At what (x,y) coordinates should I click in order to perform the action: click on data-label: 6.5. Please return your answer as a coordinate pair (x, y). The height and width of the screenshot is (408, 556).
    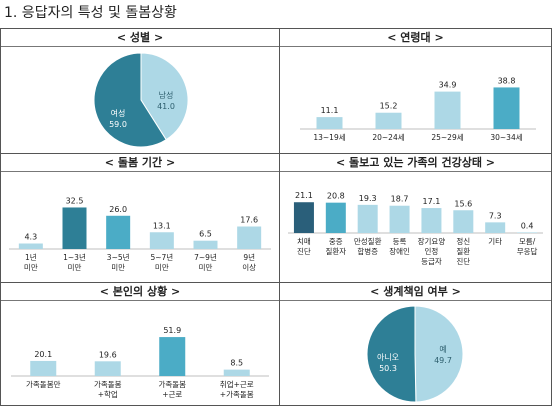
    Looking at the image, I should click on (205, 234).